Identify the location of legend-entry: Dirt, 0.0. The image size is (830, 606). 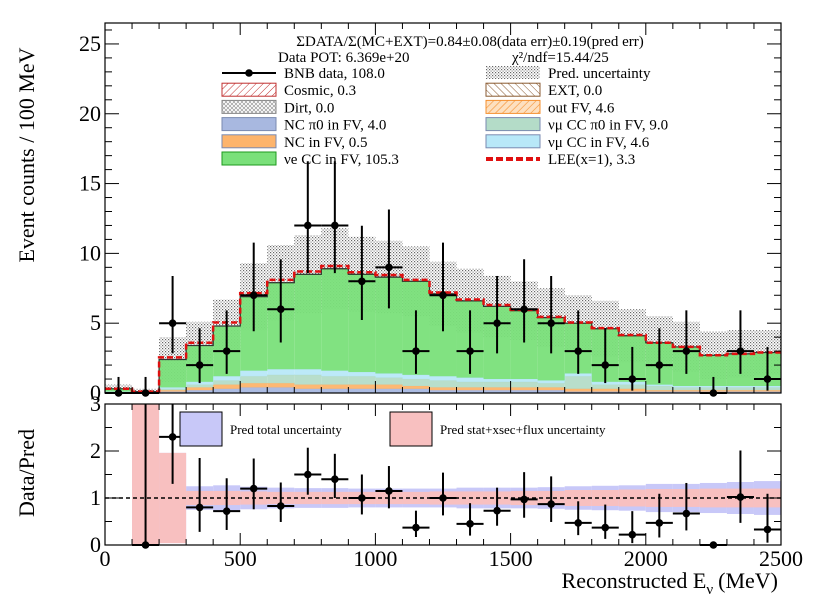
(277, 107).